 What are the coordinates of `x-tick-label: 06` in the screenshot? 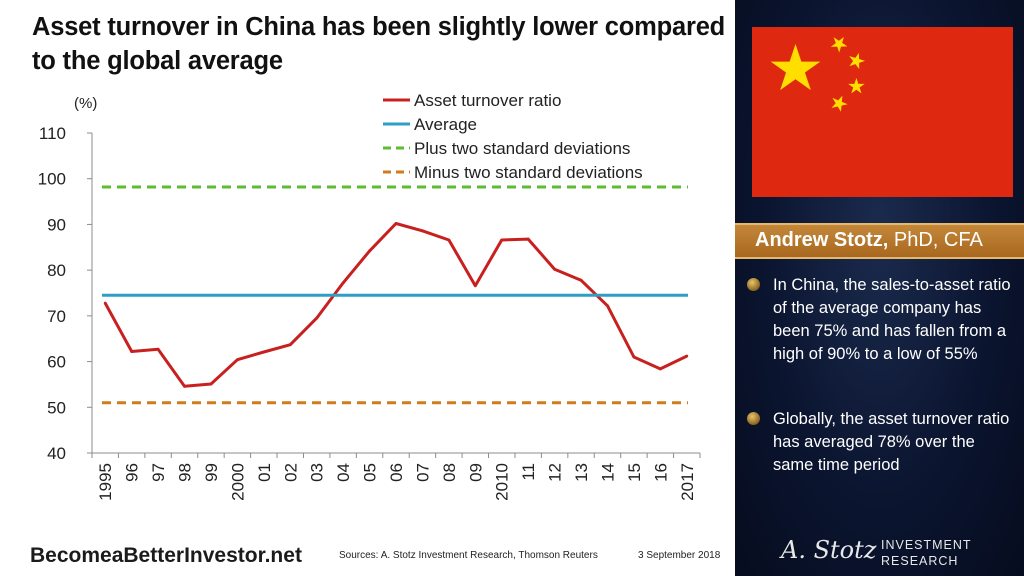 It's located at (396, 472).